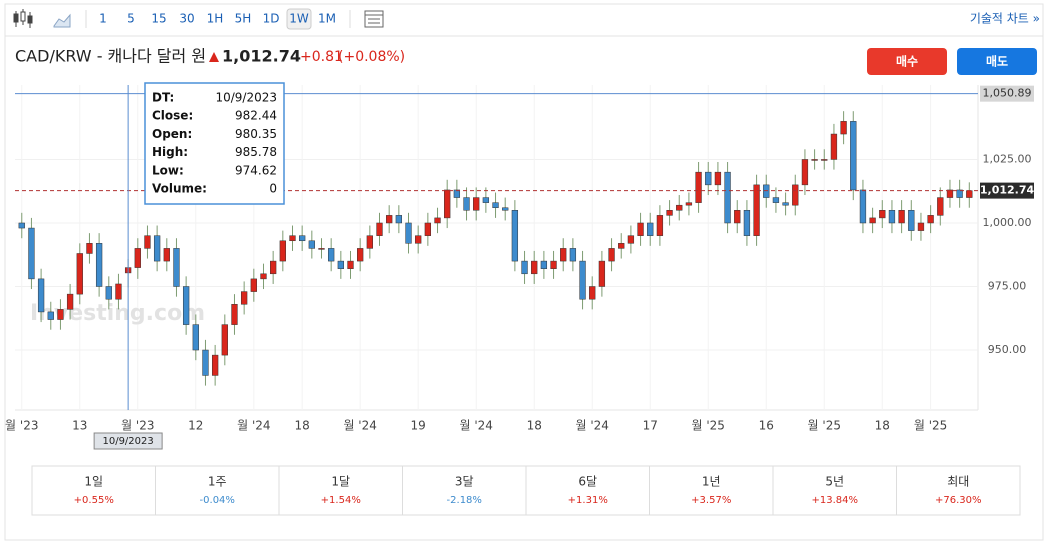 Image resolution: width=1048 pixels, height=544 pixels. I want to click on performance-period: 5년, so click(834, 482).